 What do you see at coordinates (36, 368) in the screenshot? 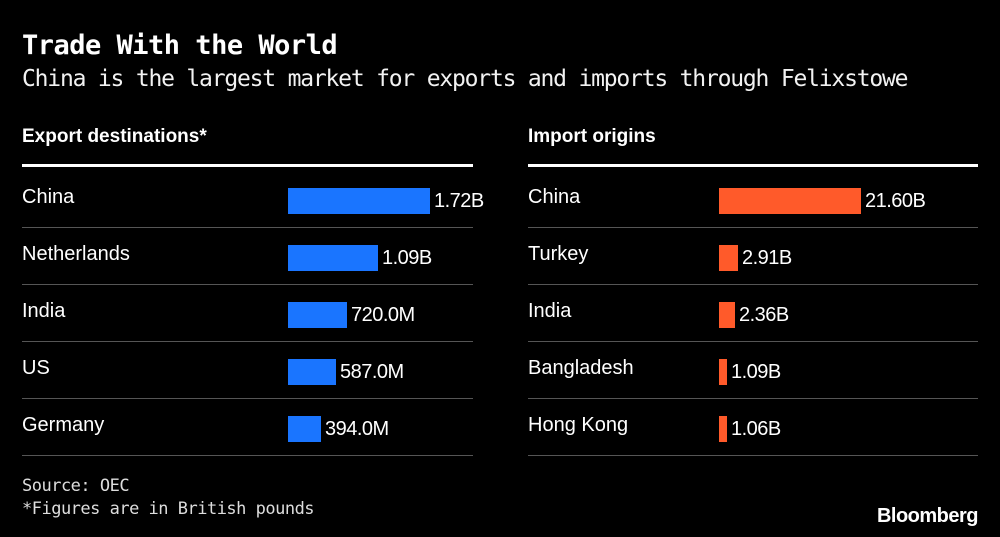
I see `export-category-label: US` at bounding box center [36, 368].